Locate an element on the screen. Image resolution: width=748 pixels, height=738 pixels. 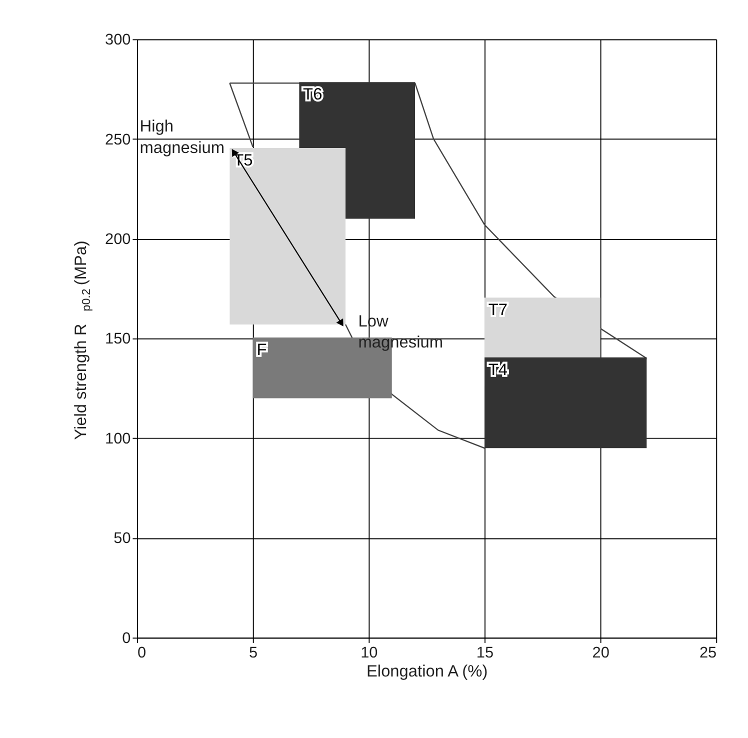
y-tick-label: 150 is located at coordinates (118, 339).